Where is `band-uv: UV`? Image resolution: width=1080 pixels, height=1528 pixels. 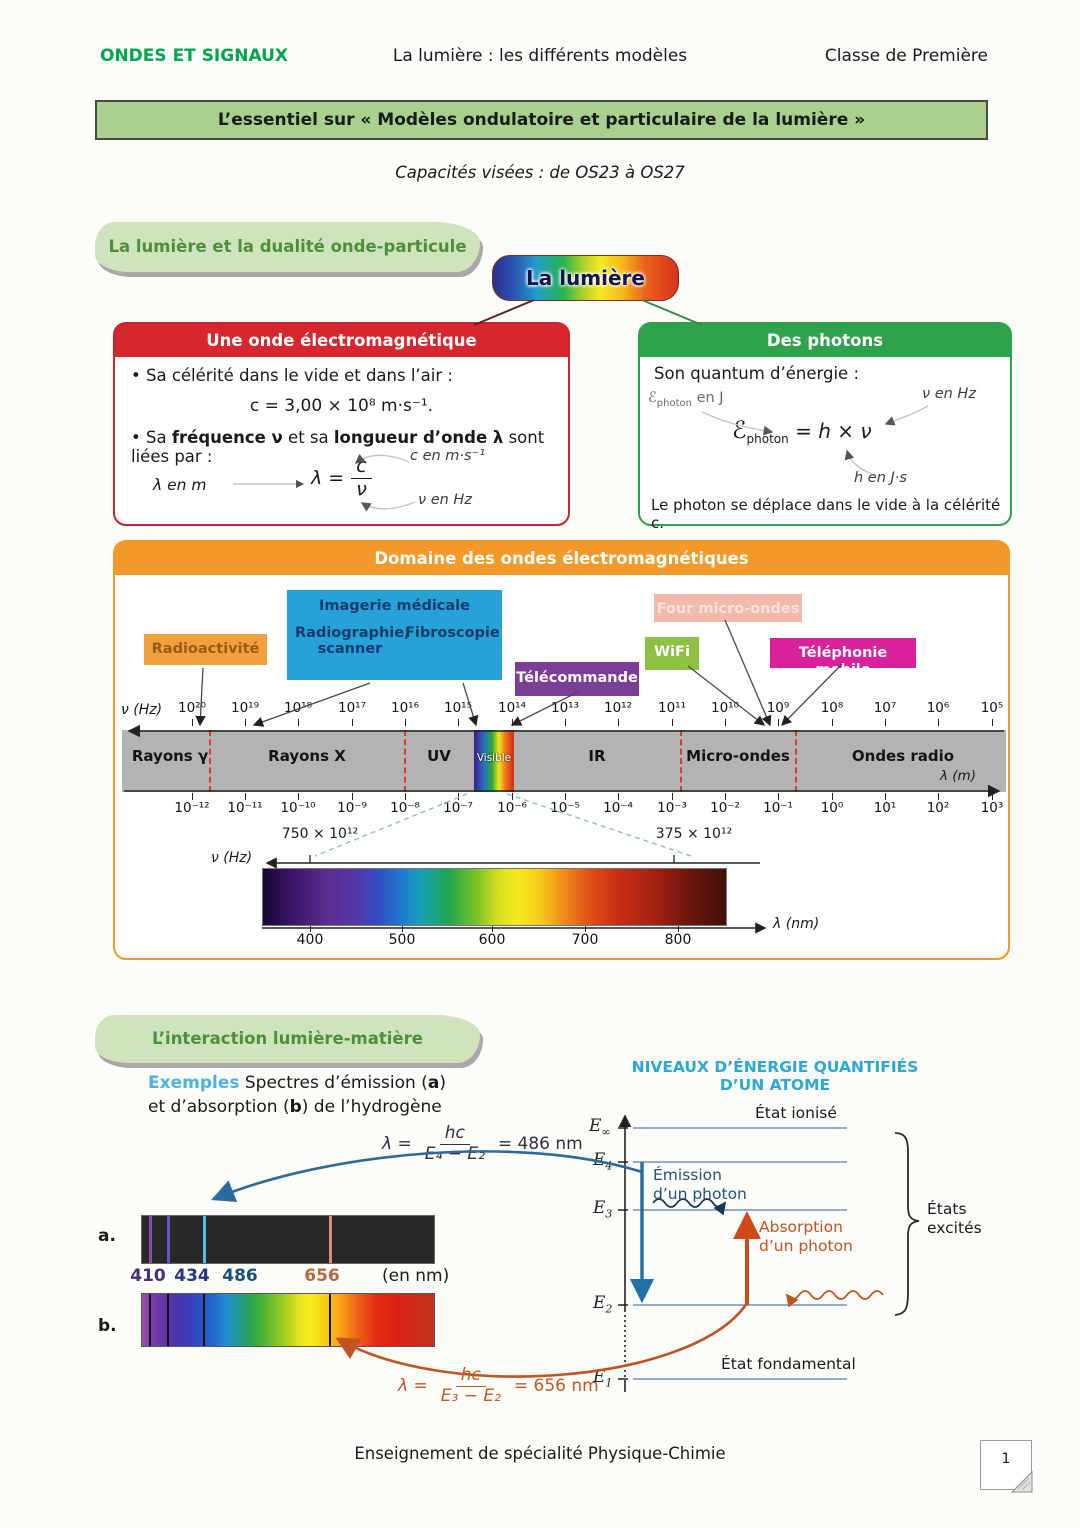
band-uv: UV is located at coordinates (439, 756).